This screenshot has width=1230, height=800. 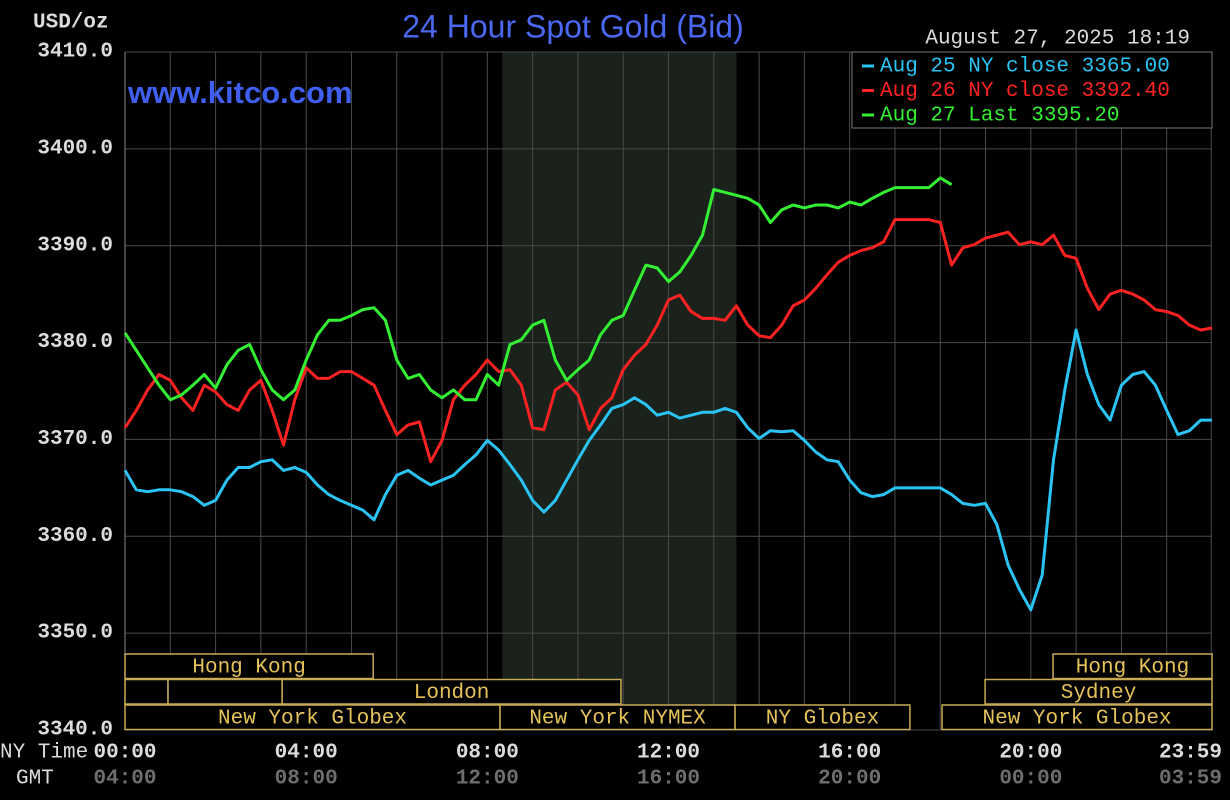 What do you see at coordinates (71, 23) in the screenshot?
I see `y-axis-label: USD/oz` at bounding box center [71, 23].